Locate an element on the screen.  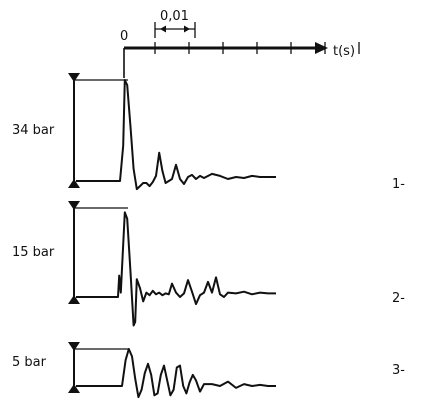
peak-pressure-label: 5 bar is located at coordinates (29, 362).